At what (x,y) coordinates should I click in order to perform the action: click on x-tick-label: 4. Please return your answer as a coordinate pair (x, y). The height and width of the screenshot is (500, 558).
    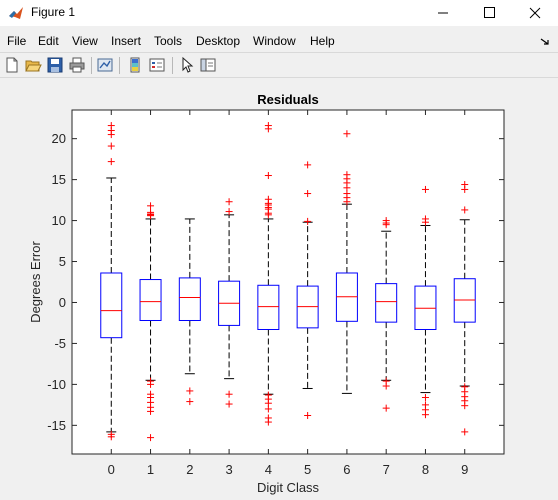
    Looking at the image, I should click on (268, 469).